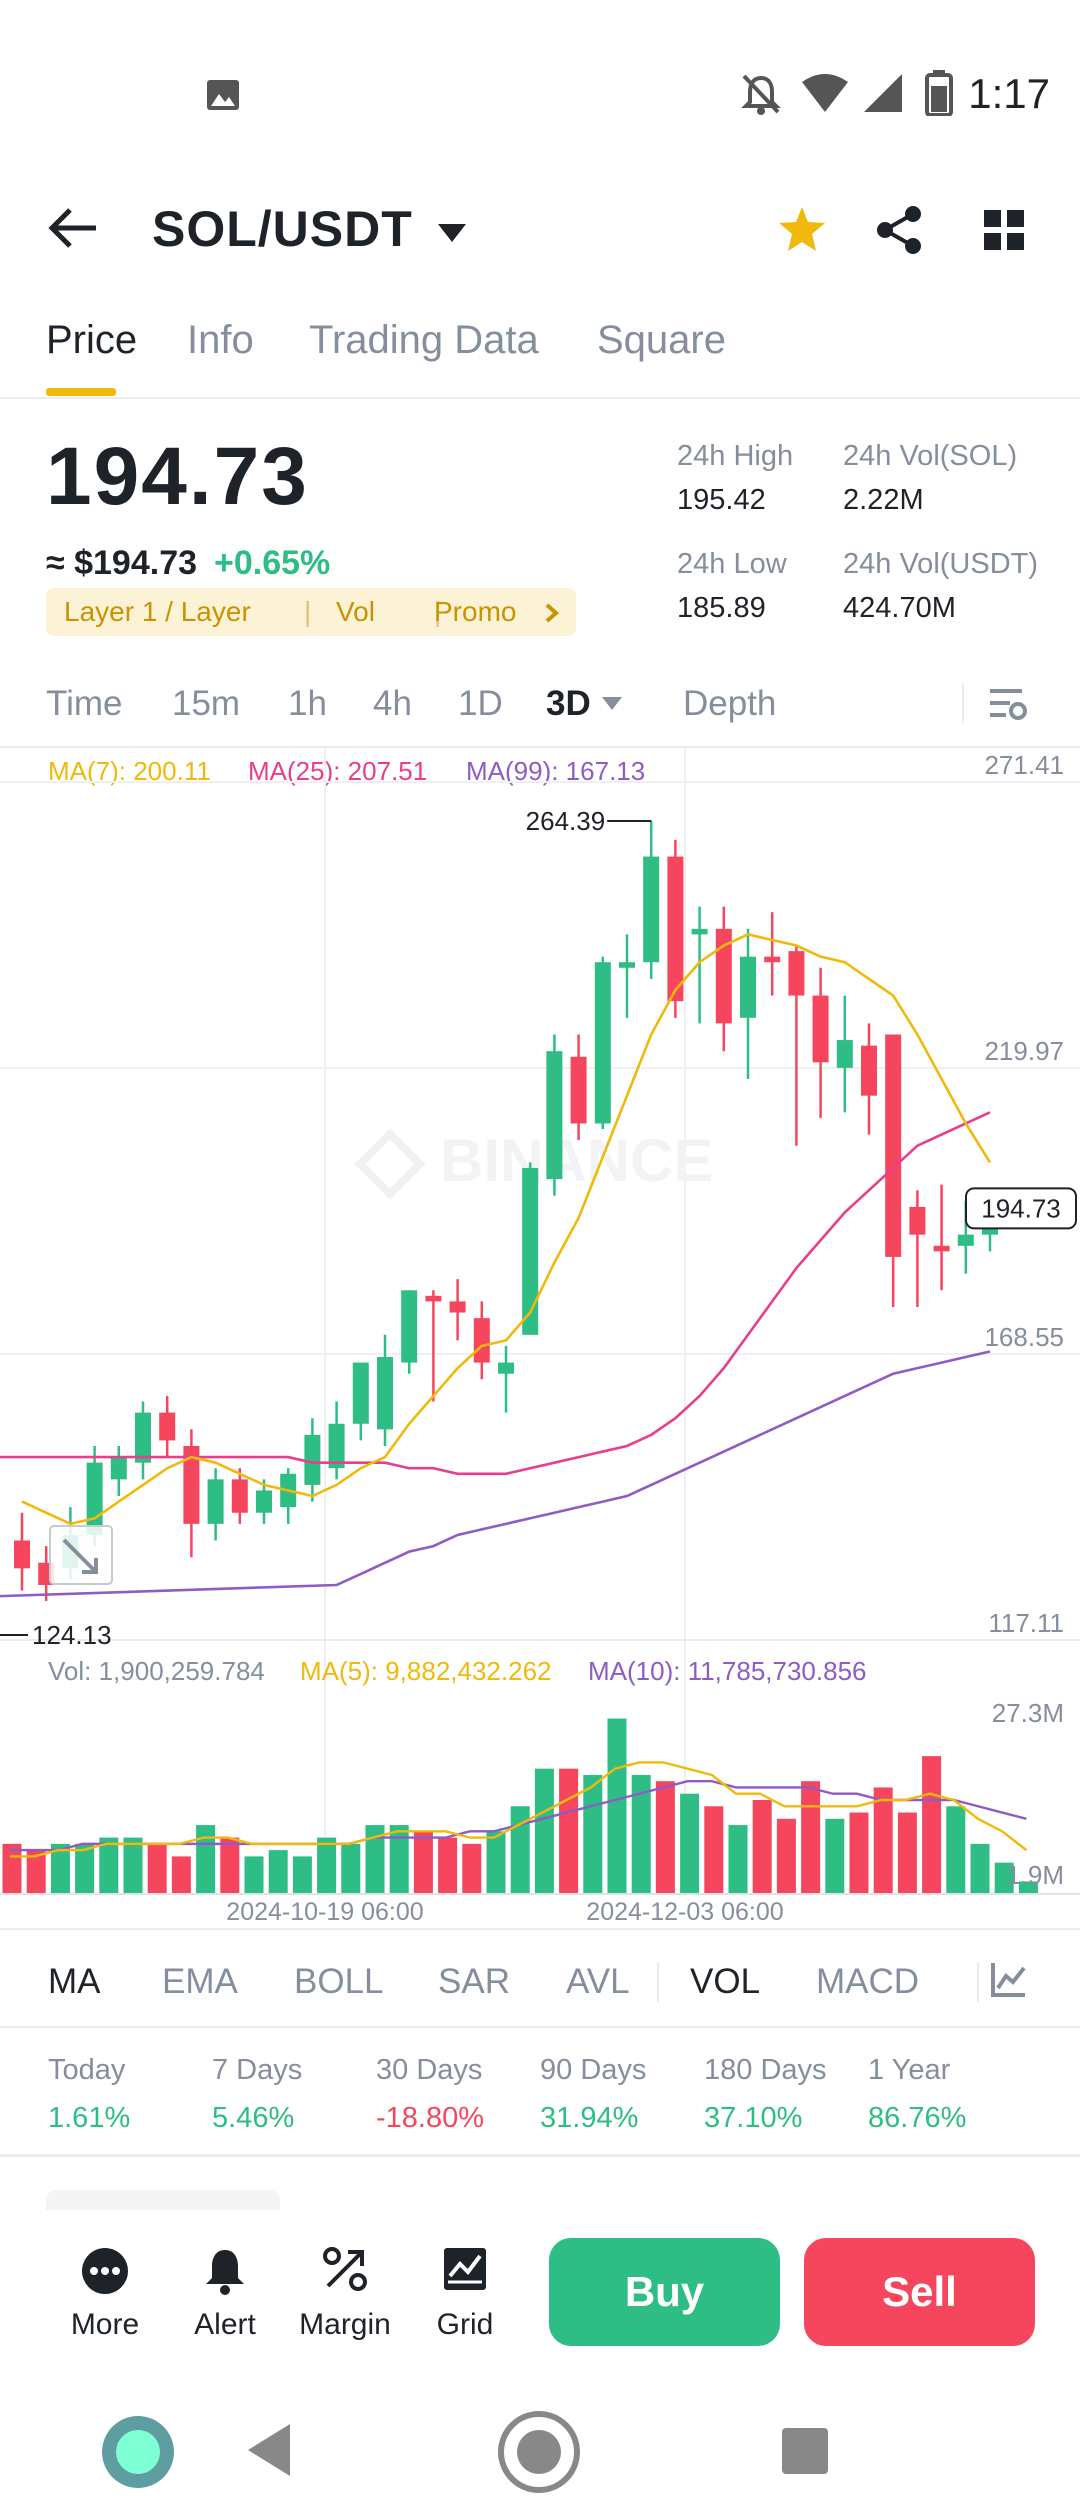  I want to click on tag-promo: Promo, so click(475, 611).